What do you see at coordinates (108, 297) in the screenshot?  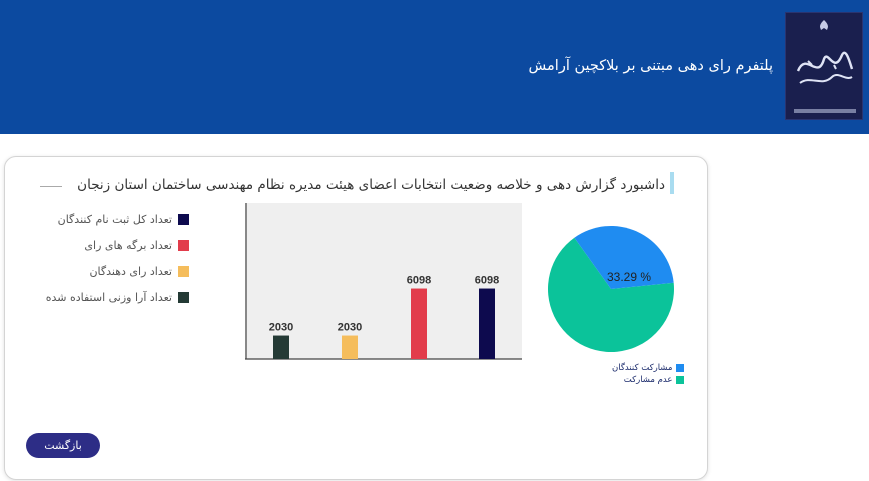 I see `legend-label: تعداد آرا وزنی استفاده شده` at bounding box center [108, 297].